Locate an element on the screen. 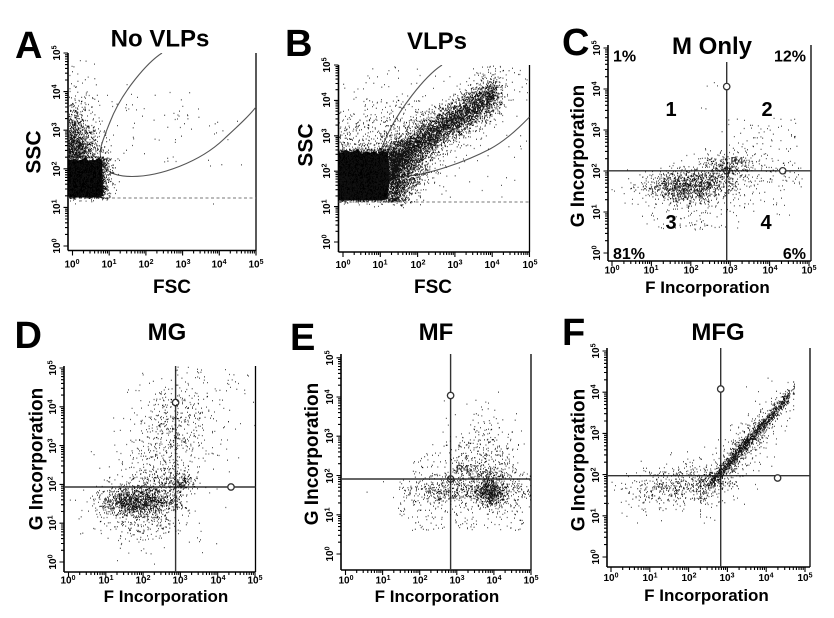  svg-text: M Only is located at coordinates (712, 46).